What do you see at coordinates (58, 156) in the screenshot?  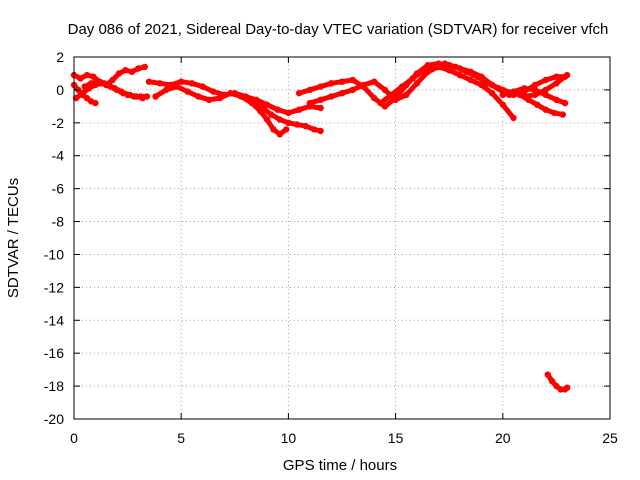 I see `y-tick-label: -4` at bounding box center [58, 156].